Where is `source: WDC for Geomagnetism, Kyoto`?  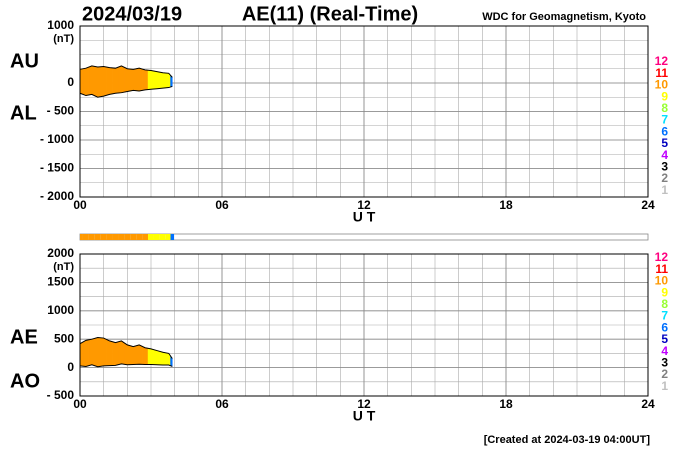 source: WDC for Geomagnetism, Kyoto is located at coordinates (564, 17).